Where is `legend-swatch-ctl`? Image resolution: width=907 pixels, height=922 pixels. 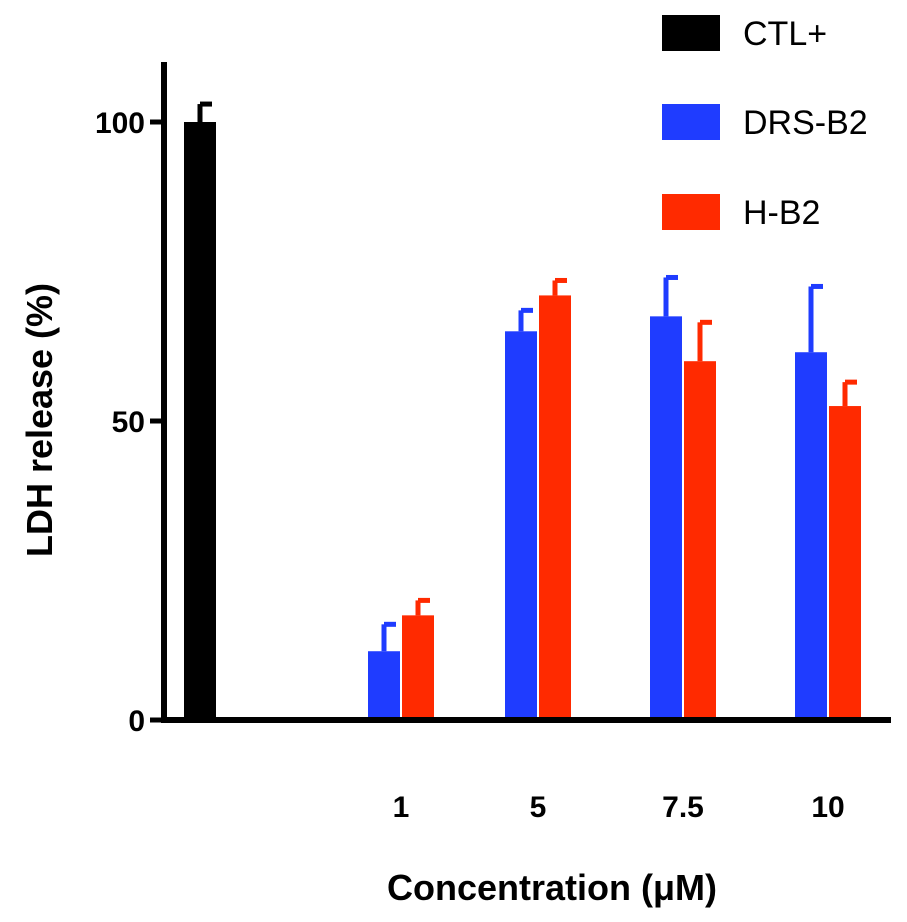 legend-swatch-ctl is located at coordinates (691, 33).